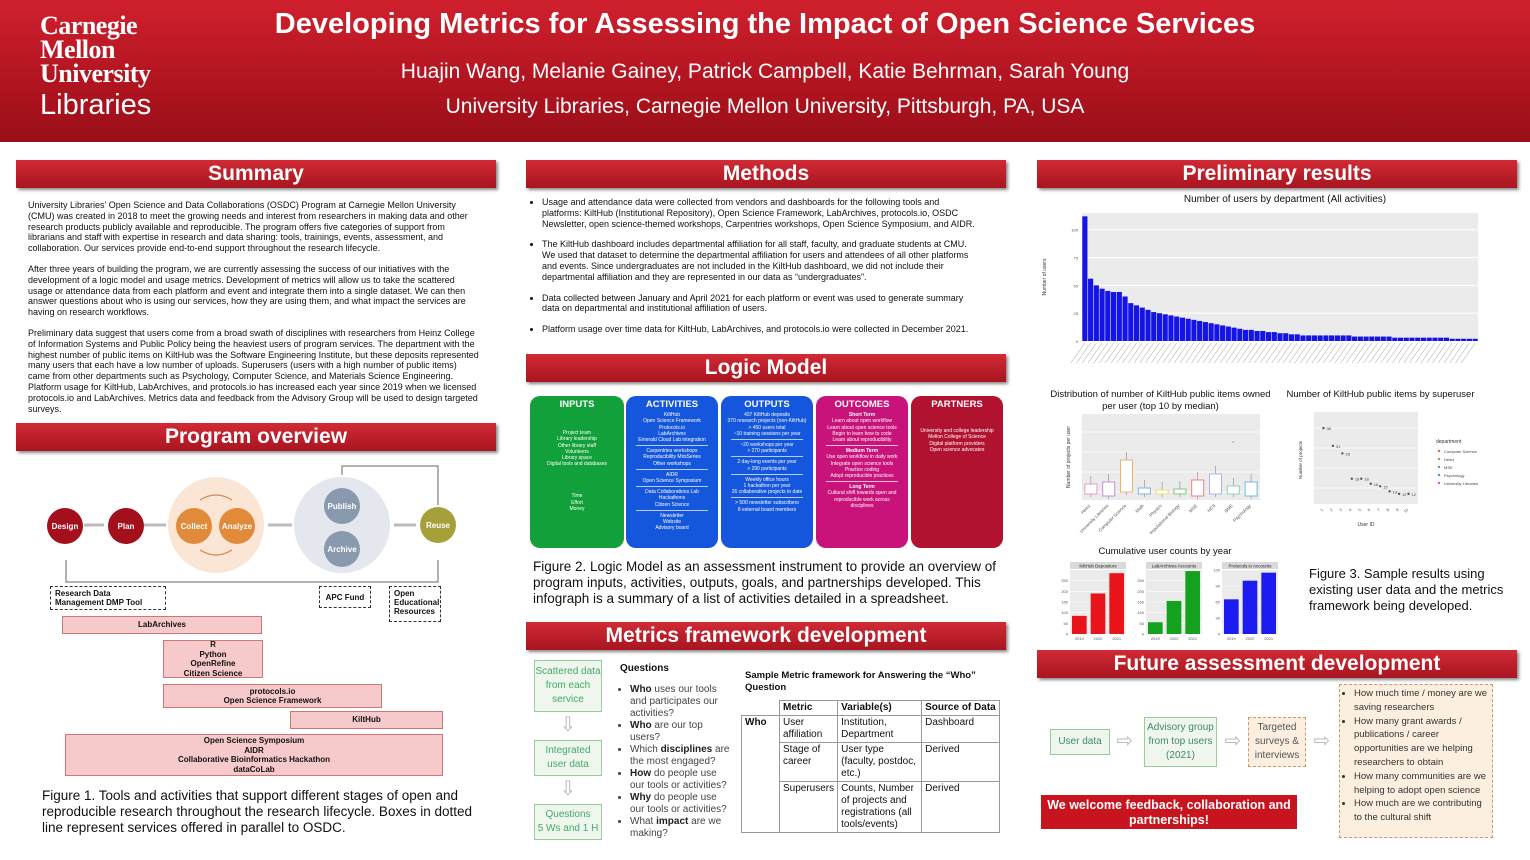 This screenshot has height=860, width=1530. Describe the element at coordinates (862, 451) in the screenshot. I see `logic-item: Medium Term` at that location.